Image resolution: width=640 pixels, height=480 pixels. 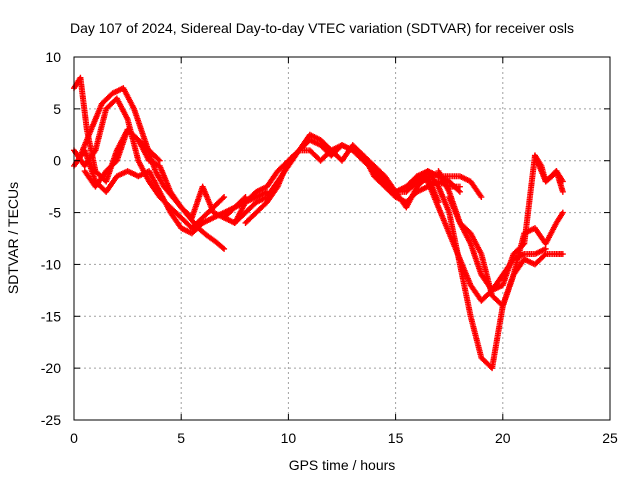 I want to click on x-tick-label: 10, so click(x=289, y=438).